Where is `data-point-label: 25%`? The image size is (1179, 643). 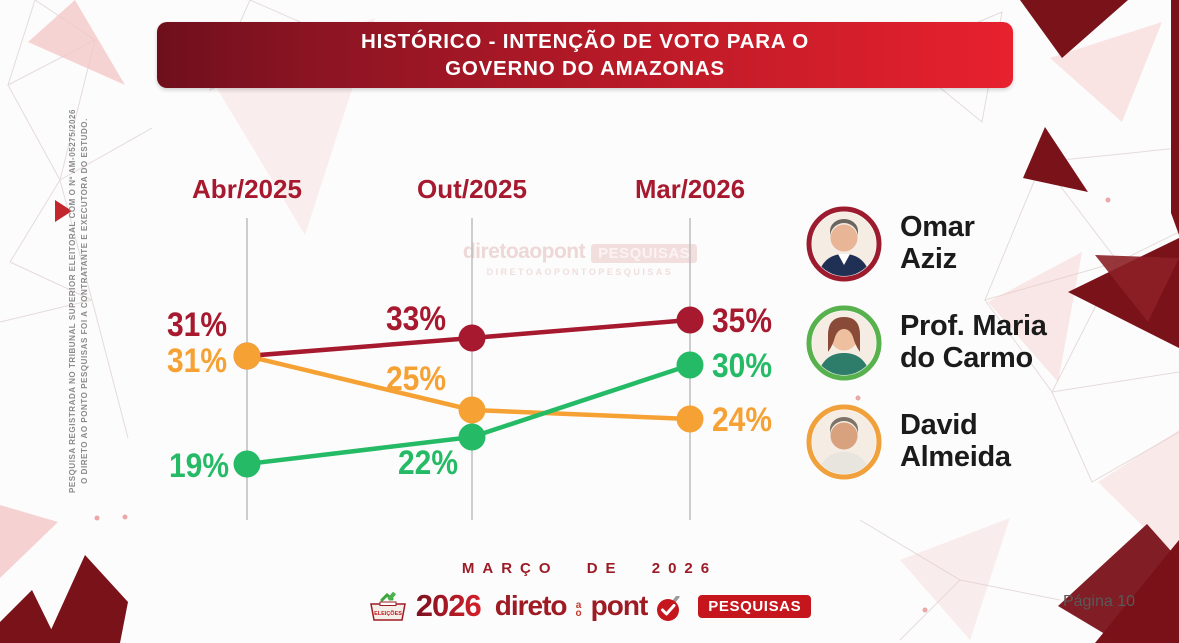 data-point-label: 25% is located at coordinates (416, 379).